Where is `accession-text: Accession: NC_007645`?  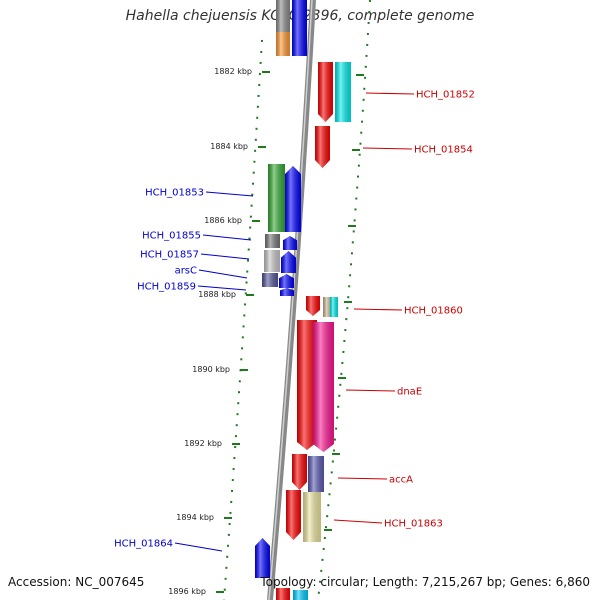
accession-text: Accession: NC_007645 is located at coordinates (76, 582).